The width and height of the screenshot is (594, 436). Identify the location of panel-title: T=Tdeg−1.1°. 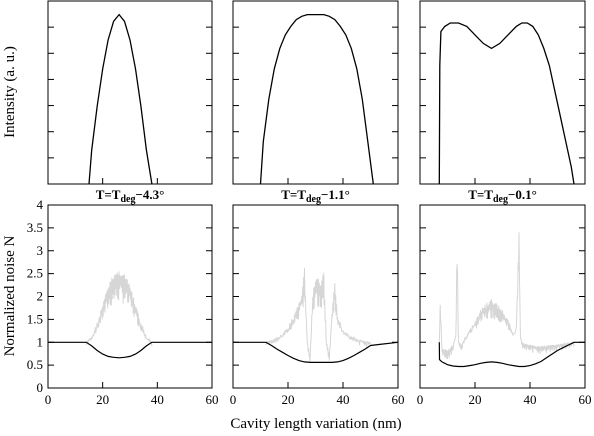
(315, 196).